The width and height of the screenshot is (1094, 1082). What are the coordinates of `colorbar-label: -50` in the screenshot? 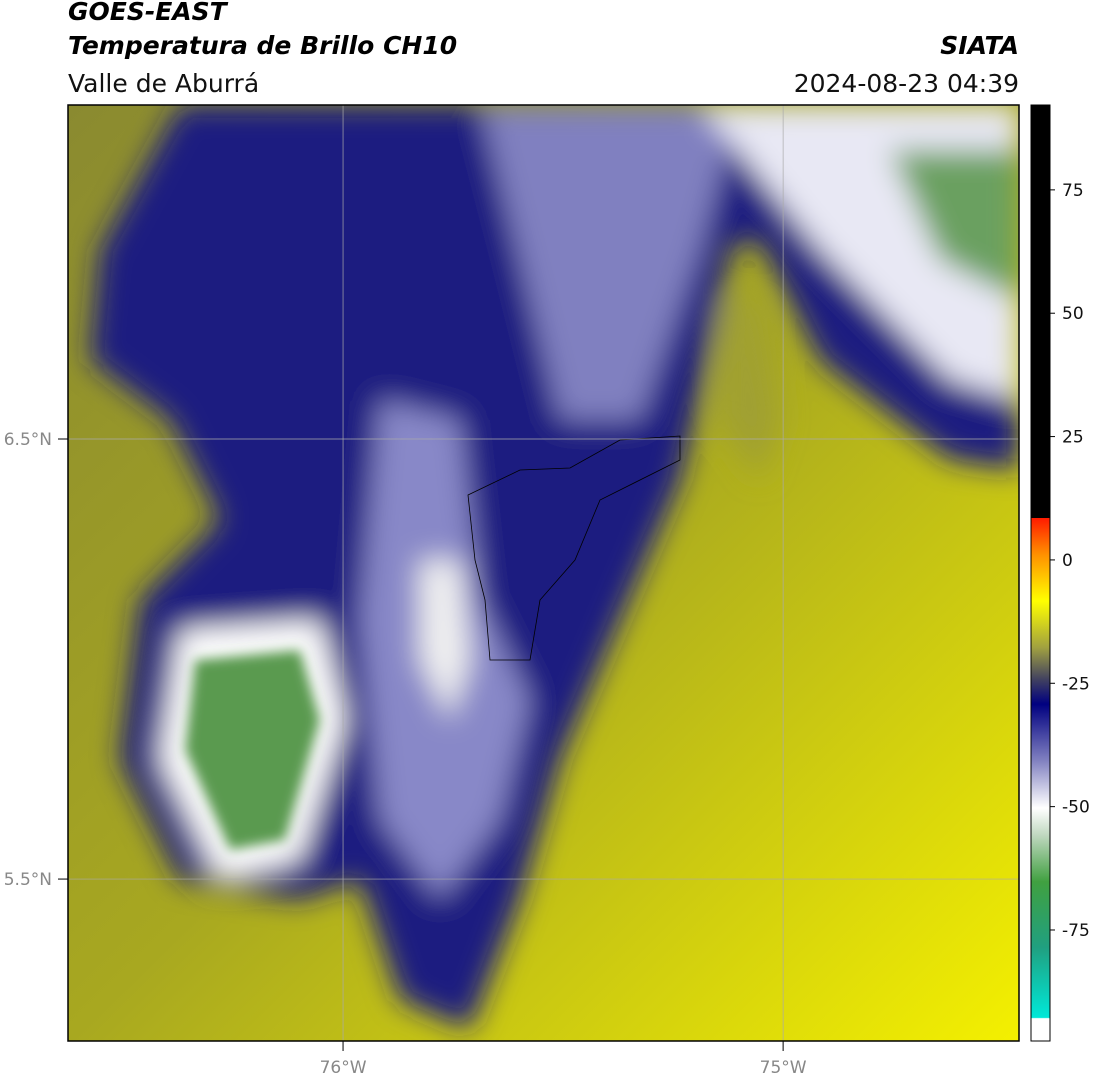 It's located at (1076, 808).